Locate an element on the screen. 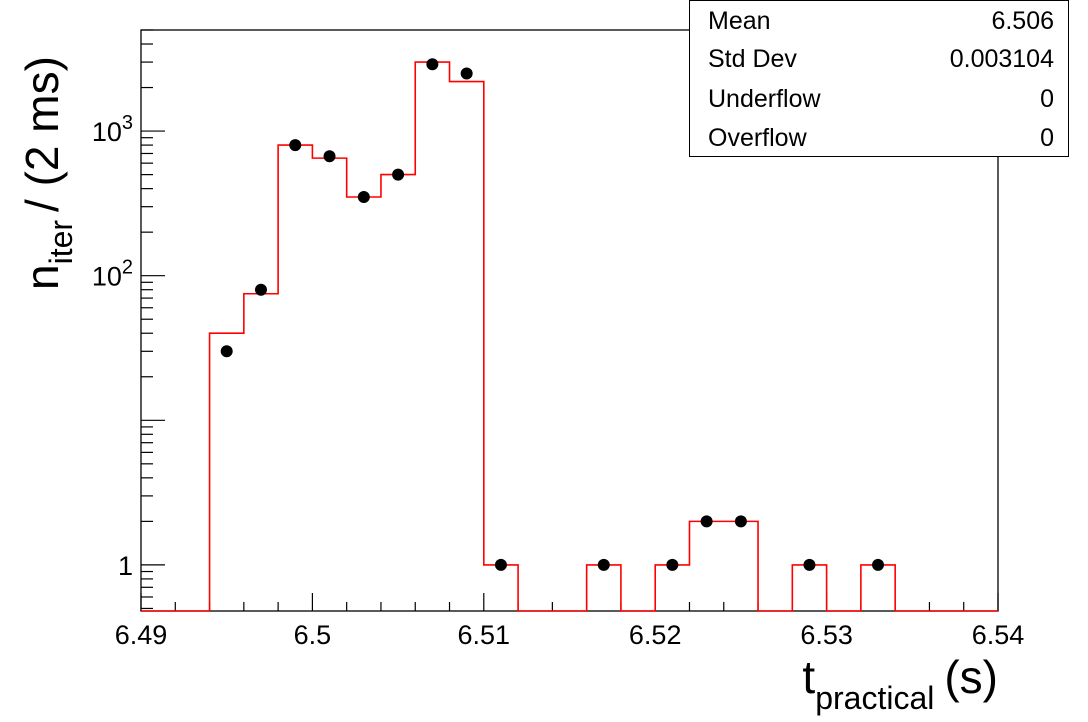  y-axis-title-main: n is located at coordinates (42, 277).